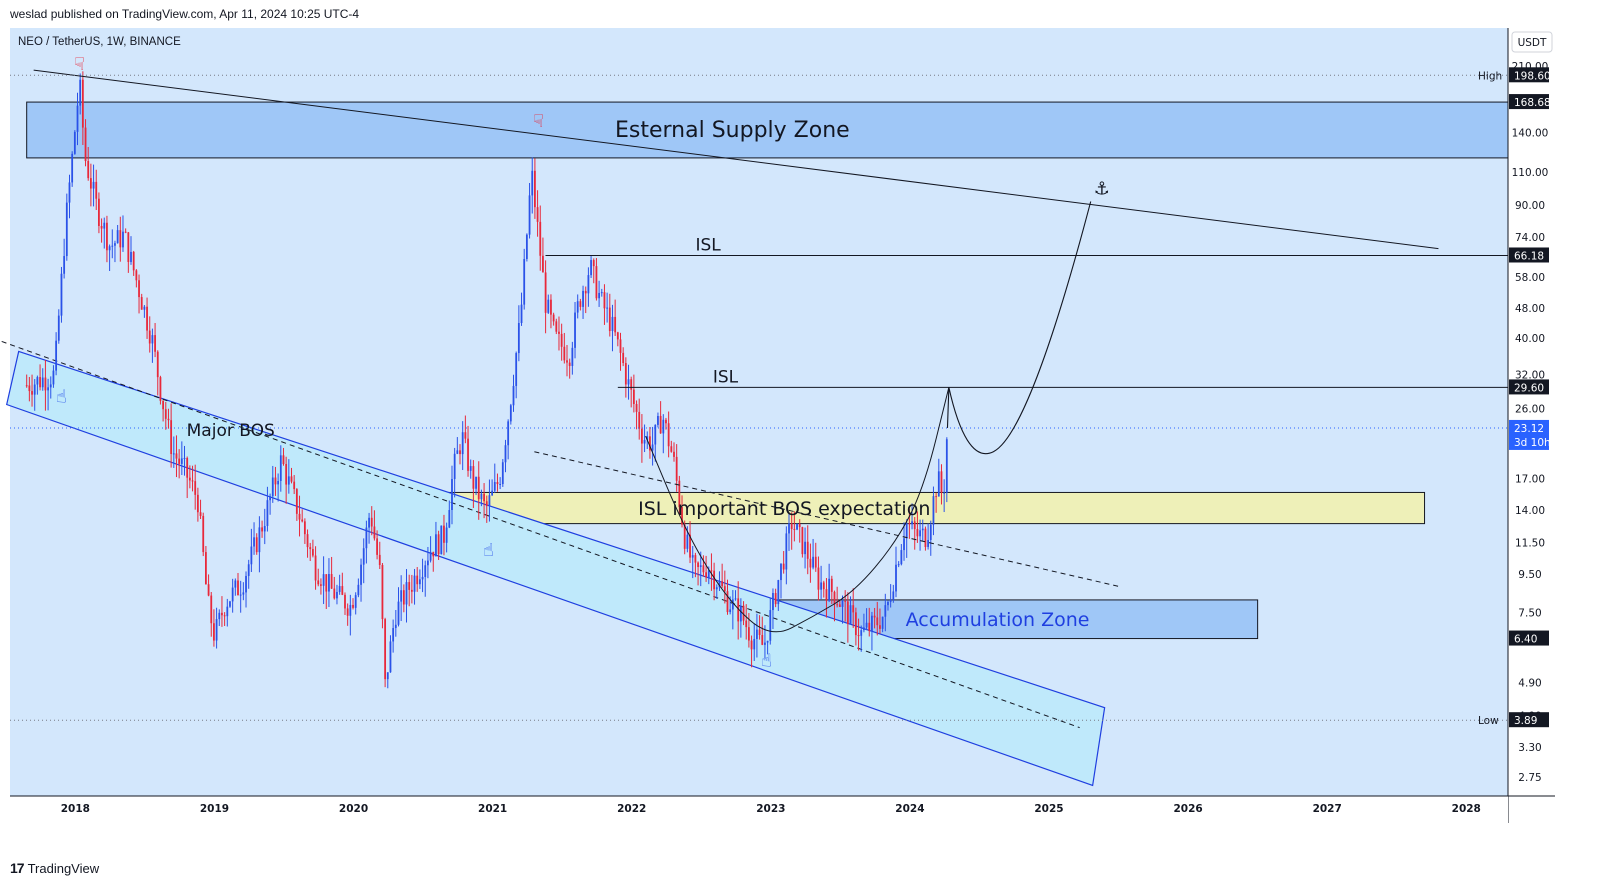  What do you see at coordinates (1529, 748) in the screenshot?
I see `y-tick-label: 3.30` at bounding box center [1529, 748].